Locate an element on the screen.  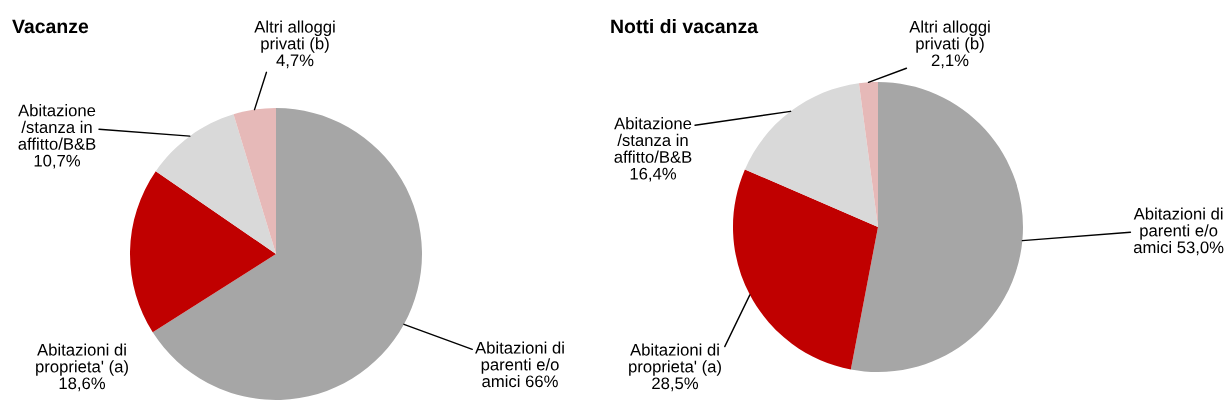
chart-title: Vacanze is located at coordinates (50, 26).